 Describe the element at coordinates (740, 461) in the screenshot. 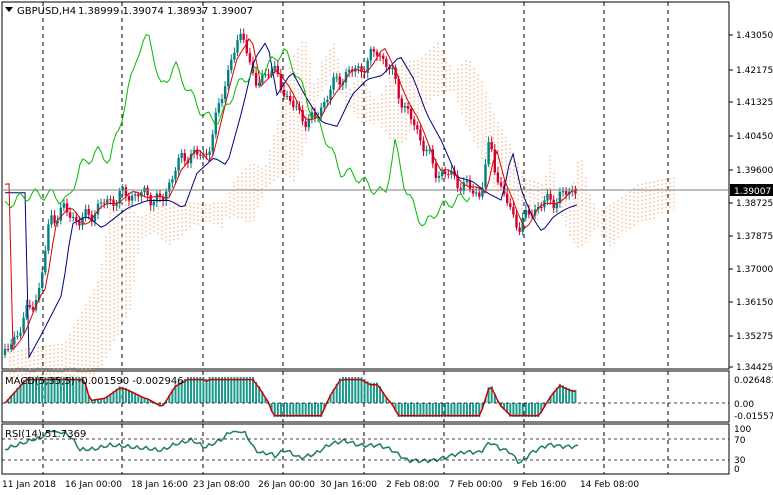

I see `rsi-axis-label-30: 30` at that location.